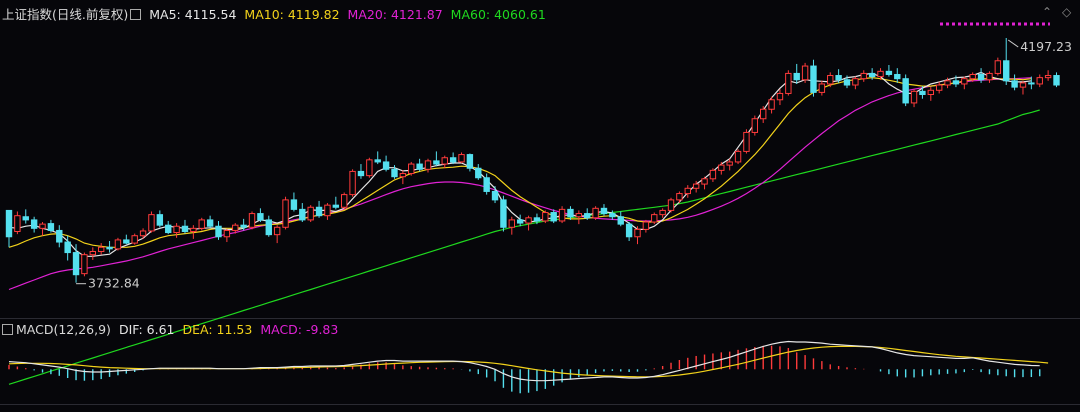 The height and width of the screenshot is (412, 1080). Describe the element at coordinates (498, 14) in the screenshot. I see `ma60-legend: MA60: 4060.61` at that location.